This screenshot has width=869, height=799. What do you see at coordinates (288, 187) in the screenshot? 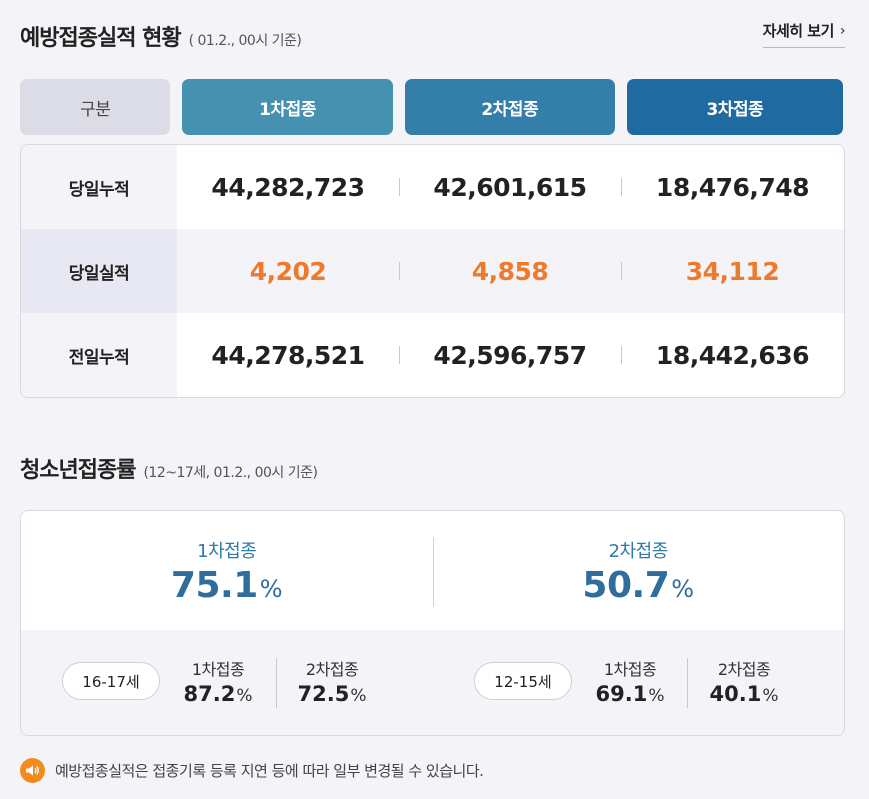
I see `stat-value: 44,282,723` at bounding box center [288, 187].